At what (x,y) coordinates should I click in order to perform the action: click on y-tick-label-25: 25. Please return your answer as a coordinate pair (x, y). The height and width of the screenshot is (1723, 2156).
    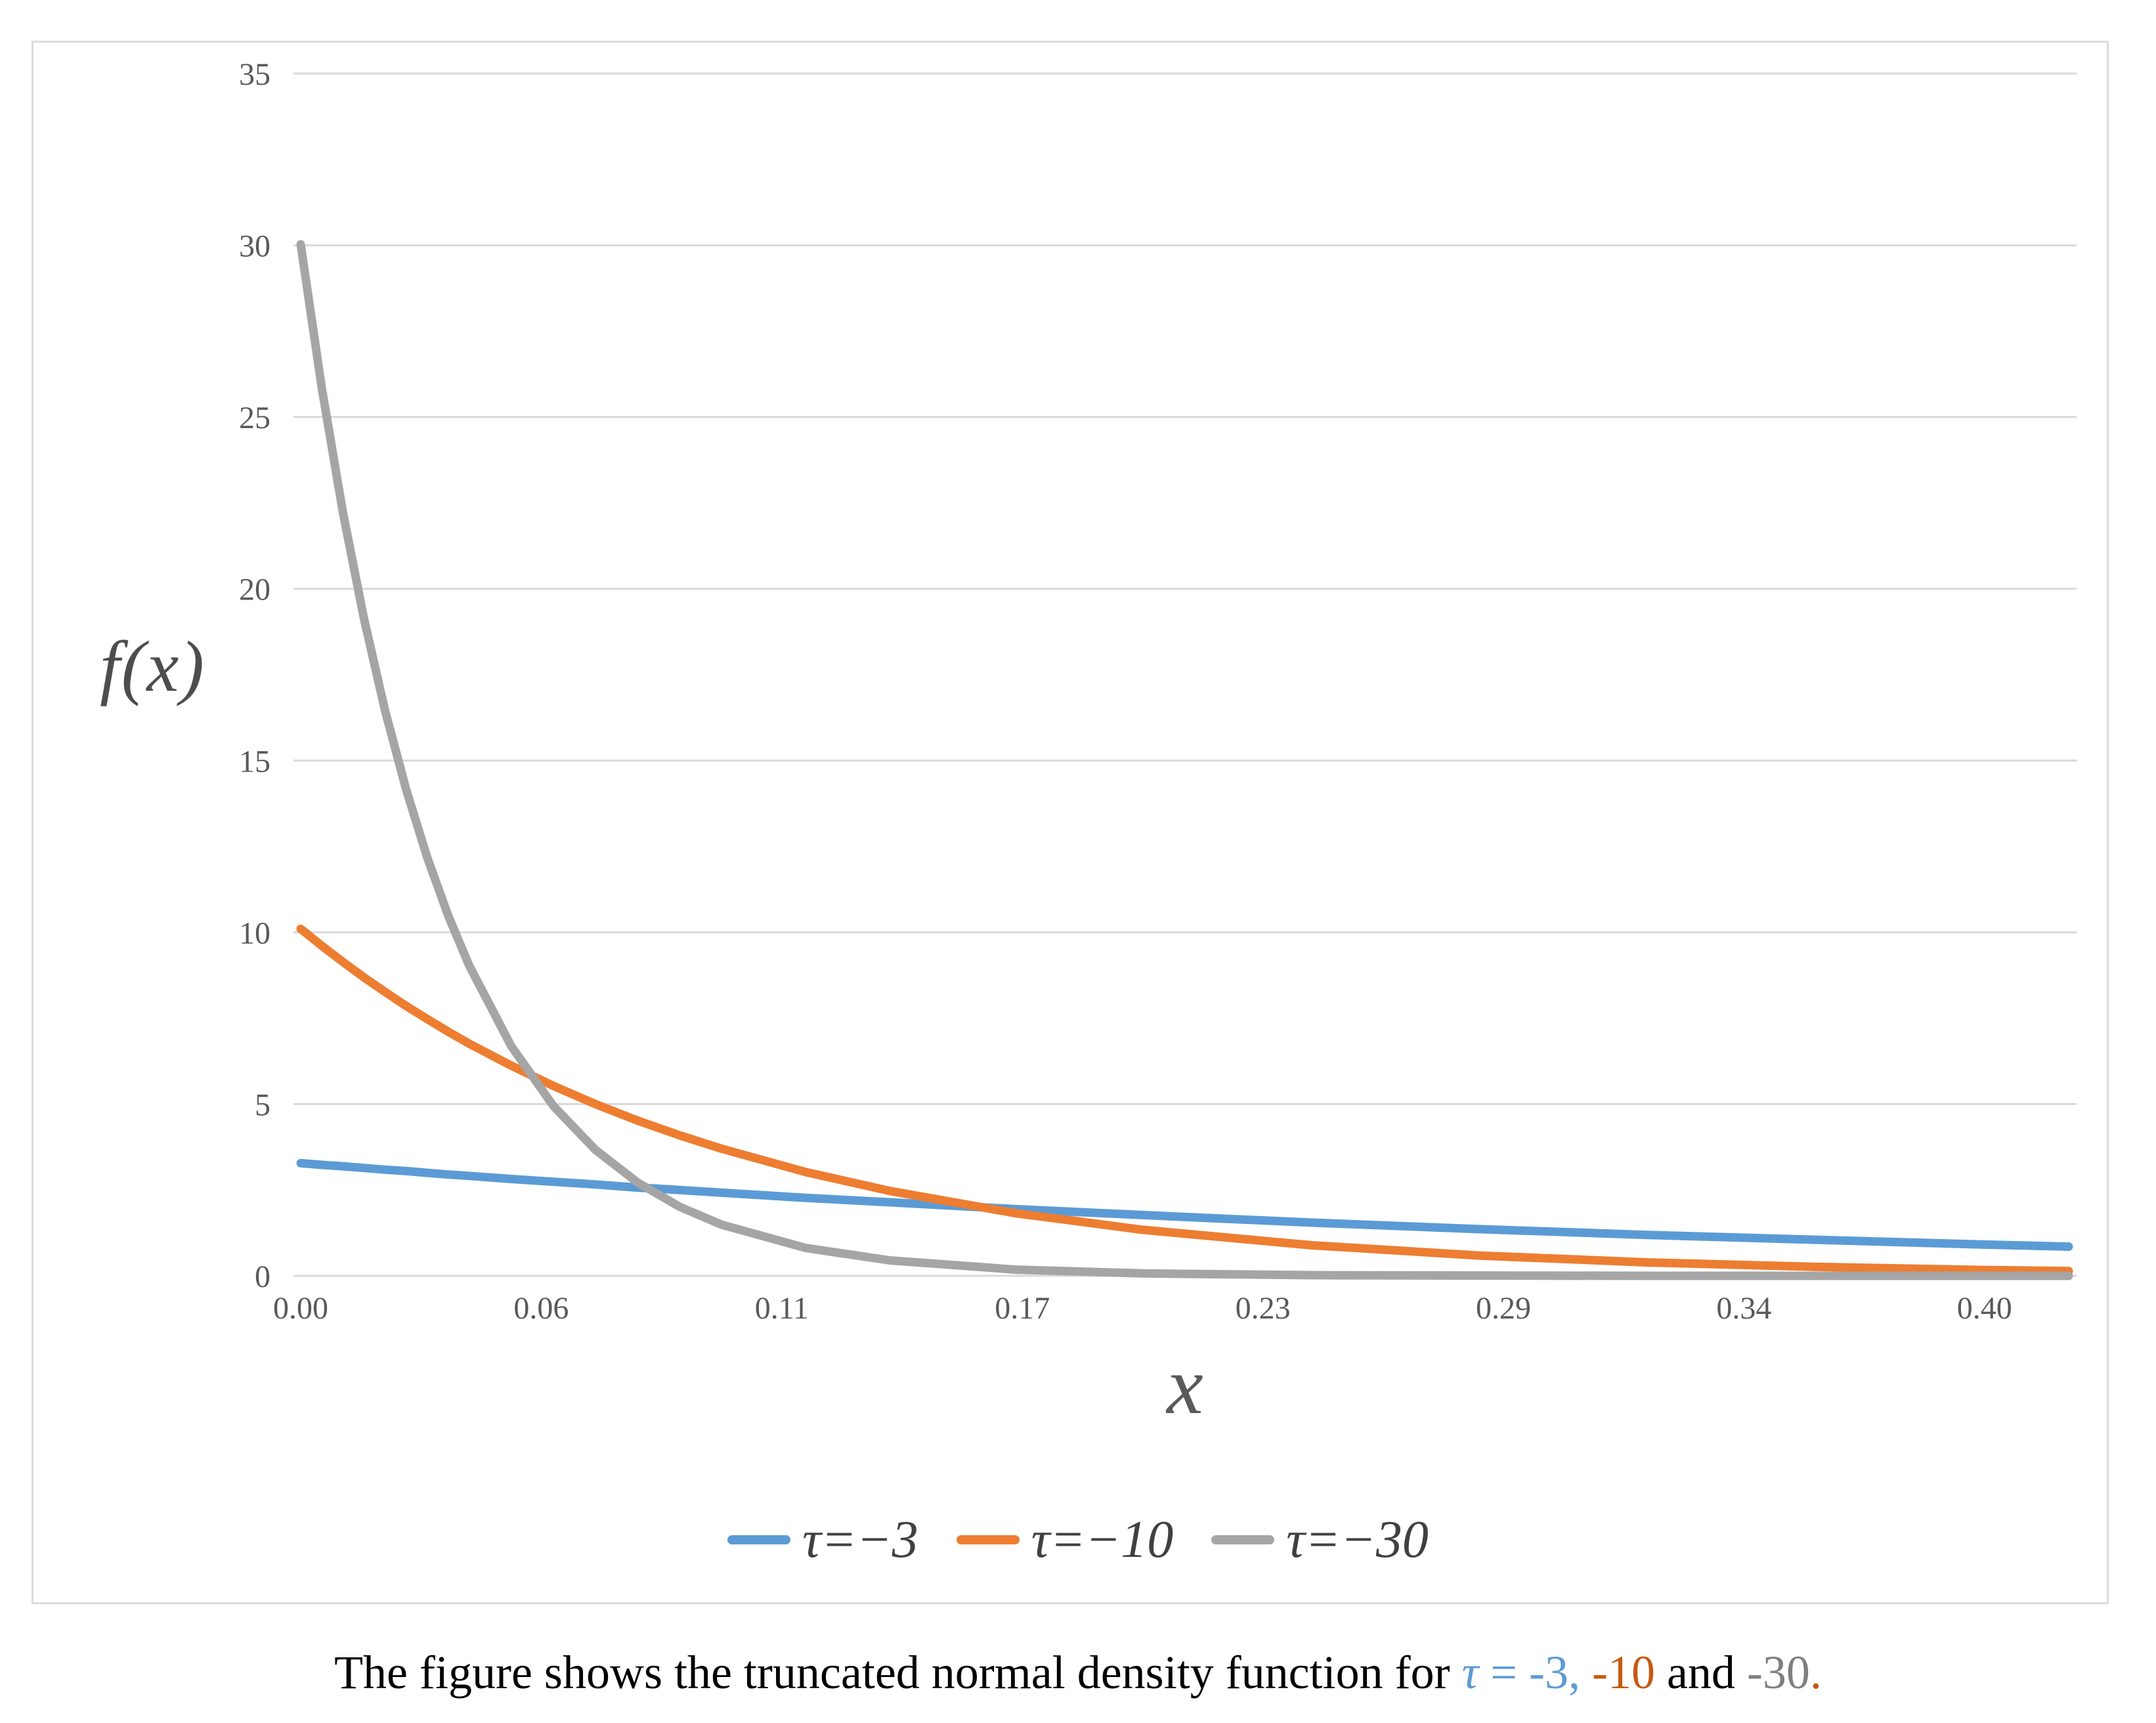
    Looking at the image, I should click on (254, 418).